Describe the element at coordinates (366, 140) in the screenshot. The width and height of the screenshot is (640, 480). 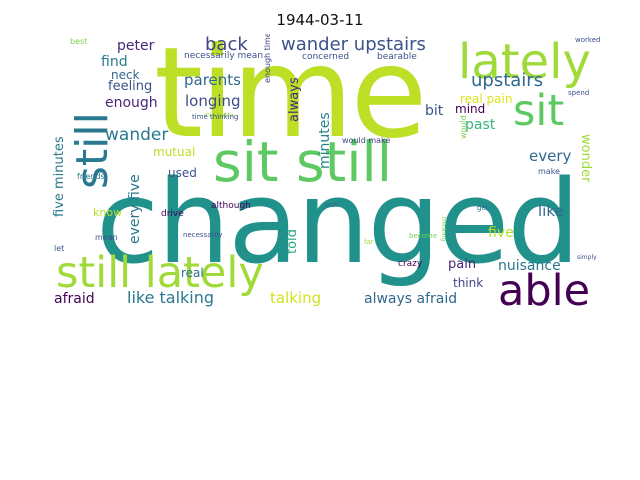
I see `word-would-make: would make` at that location.